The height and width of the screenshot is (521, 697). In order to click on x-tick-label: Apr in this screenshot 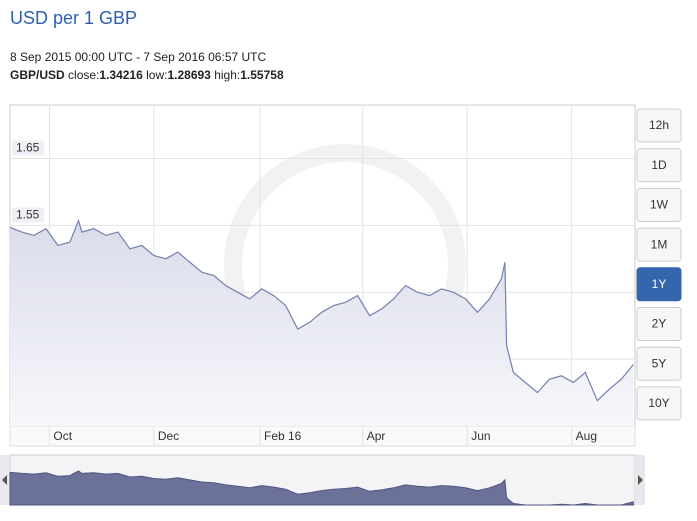, I will do `click(376, 436)`.